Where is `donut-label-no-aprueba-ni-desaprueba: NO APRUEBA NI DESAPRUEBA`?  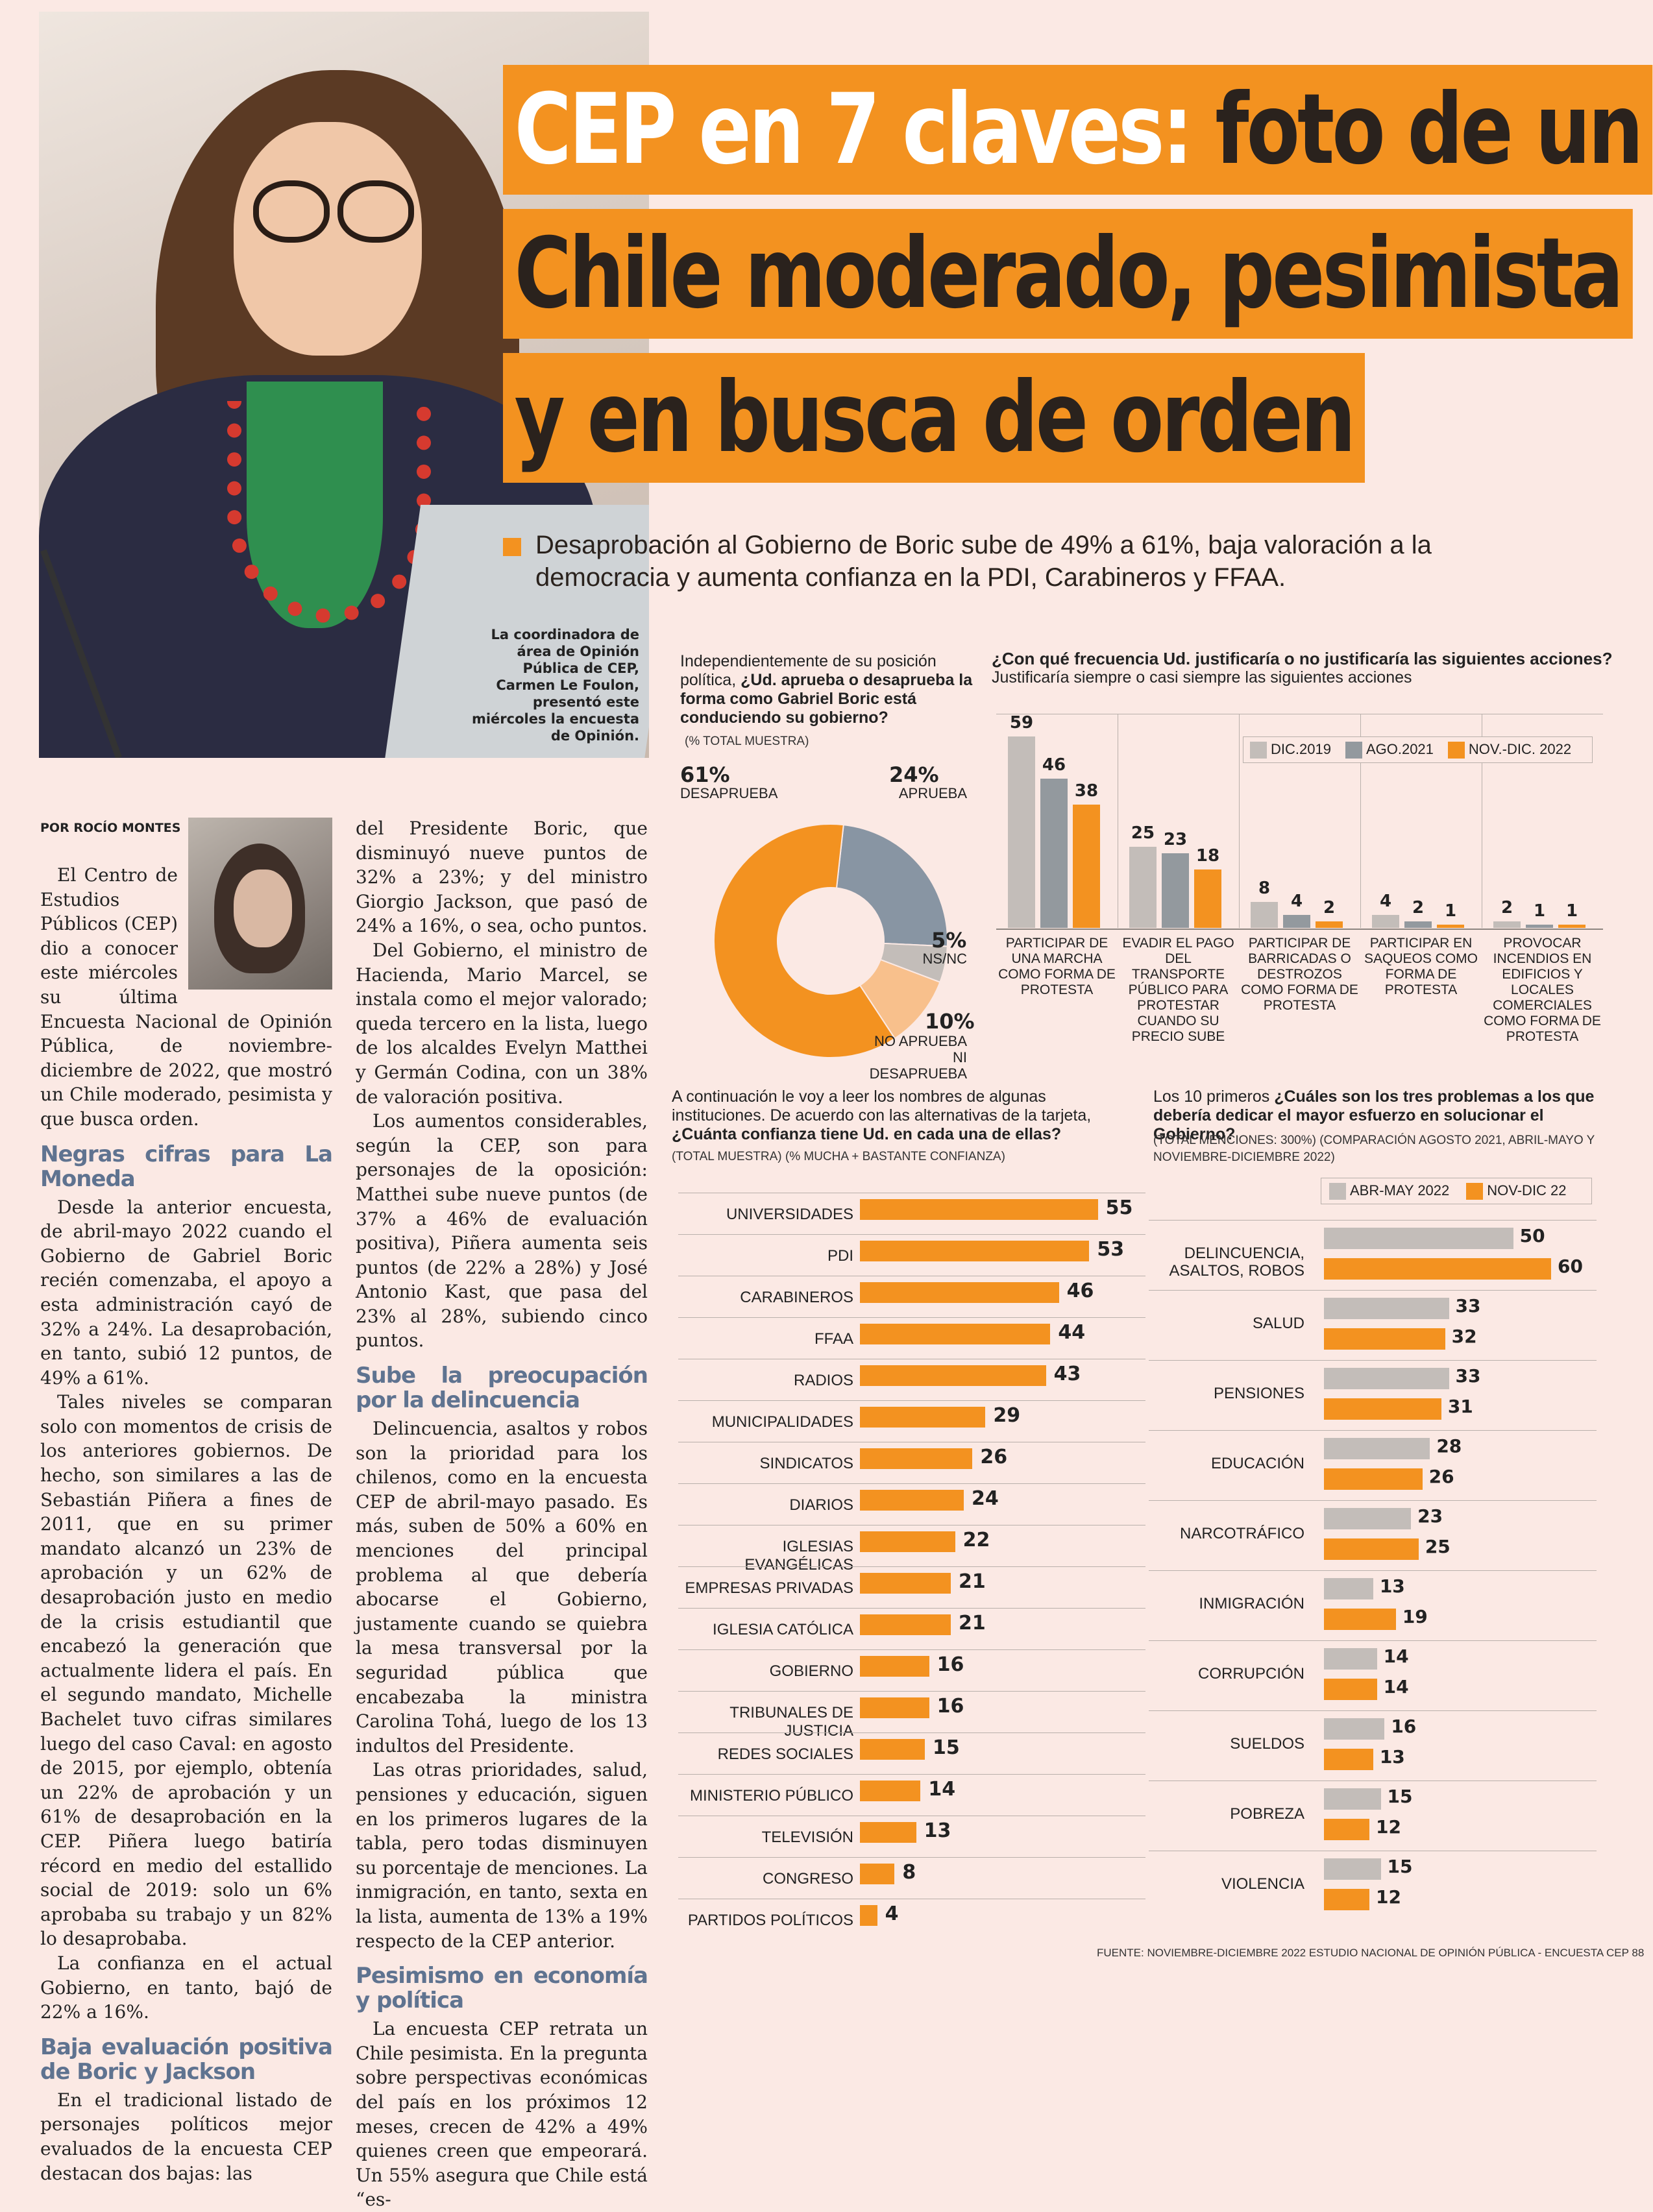
donut-label-no-aprueba-ni-desaprueba: NO APRUEBA NI DESAPRUEBA is located at coordinates (918, 1057).